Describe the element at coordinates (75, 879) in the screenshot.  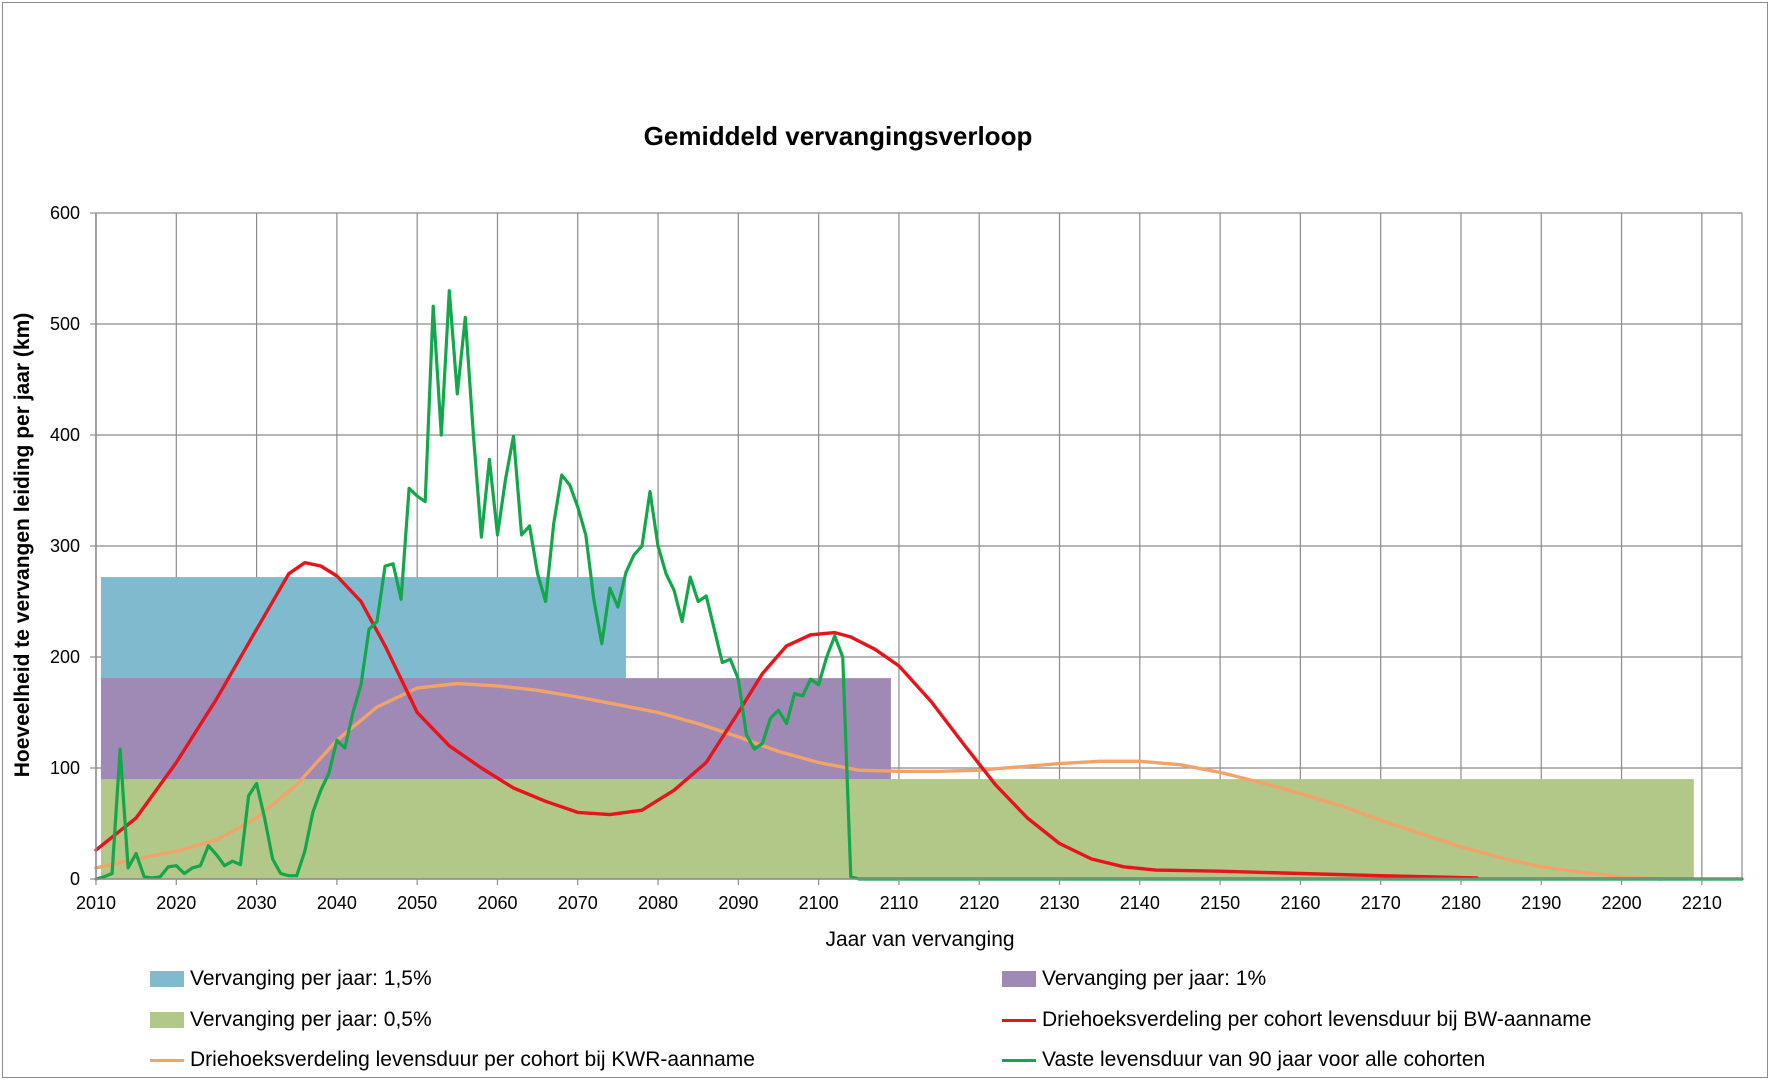
I see `y-tick-label: 0` at that location.